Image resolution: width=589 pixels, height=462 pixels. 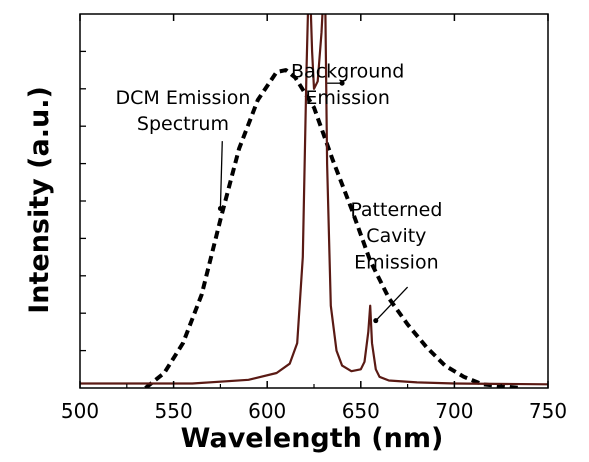 What do you see at coordinates (312, 438) in the screenshot?
I see `x-axis-title: Wavelength (nm)` at bounding box center [312, 438].